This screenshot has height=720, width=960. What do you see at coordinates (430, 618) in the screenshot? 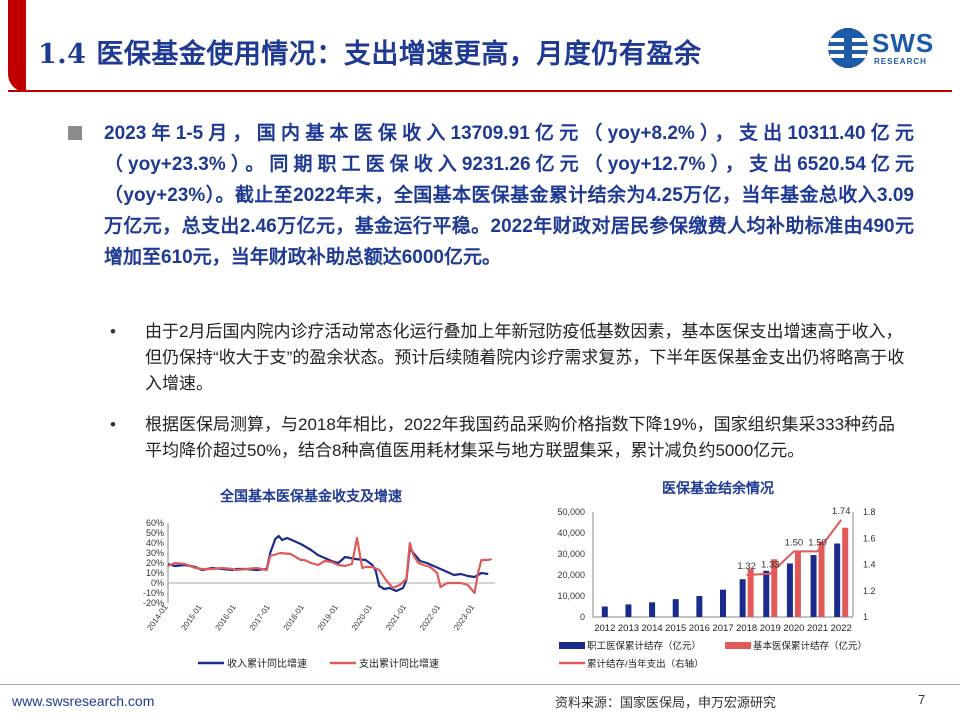
I see `x-tick-label: 2022-01` at bounding box center [430, 618].